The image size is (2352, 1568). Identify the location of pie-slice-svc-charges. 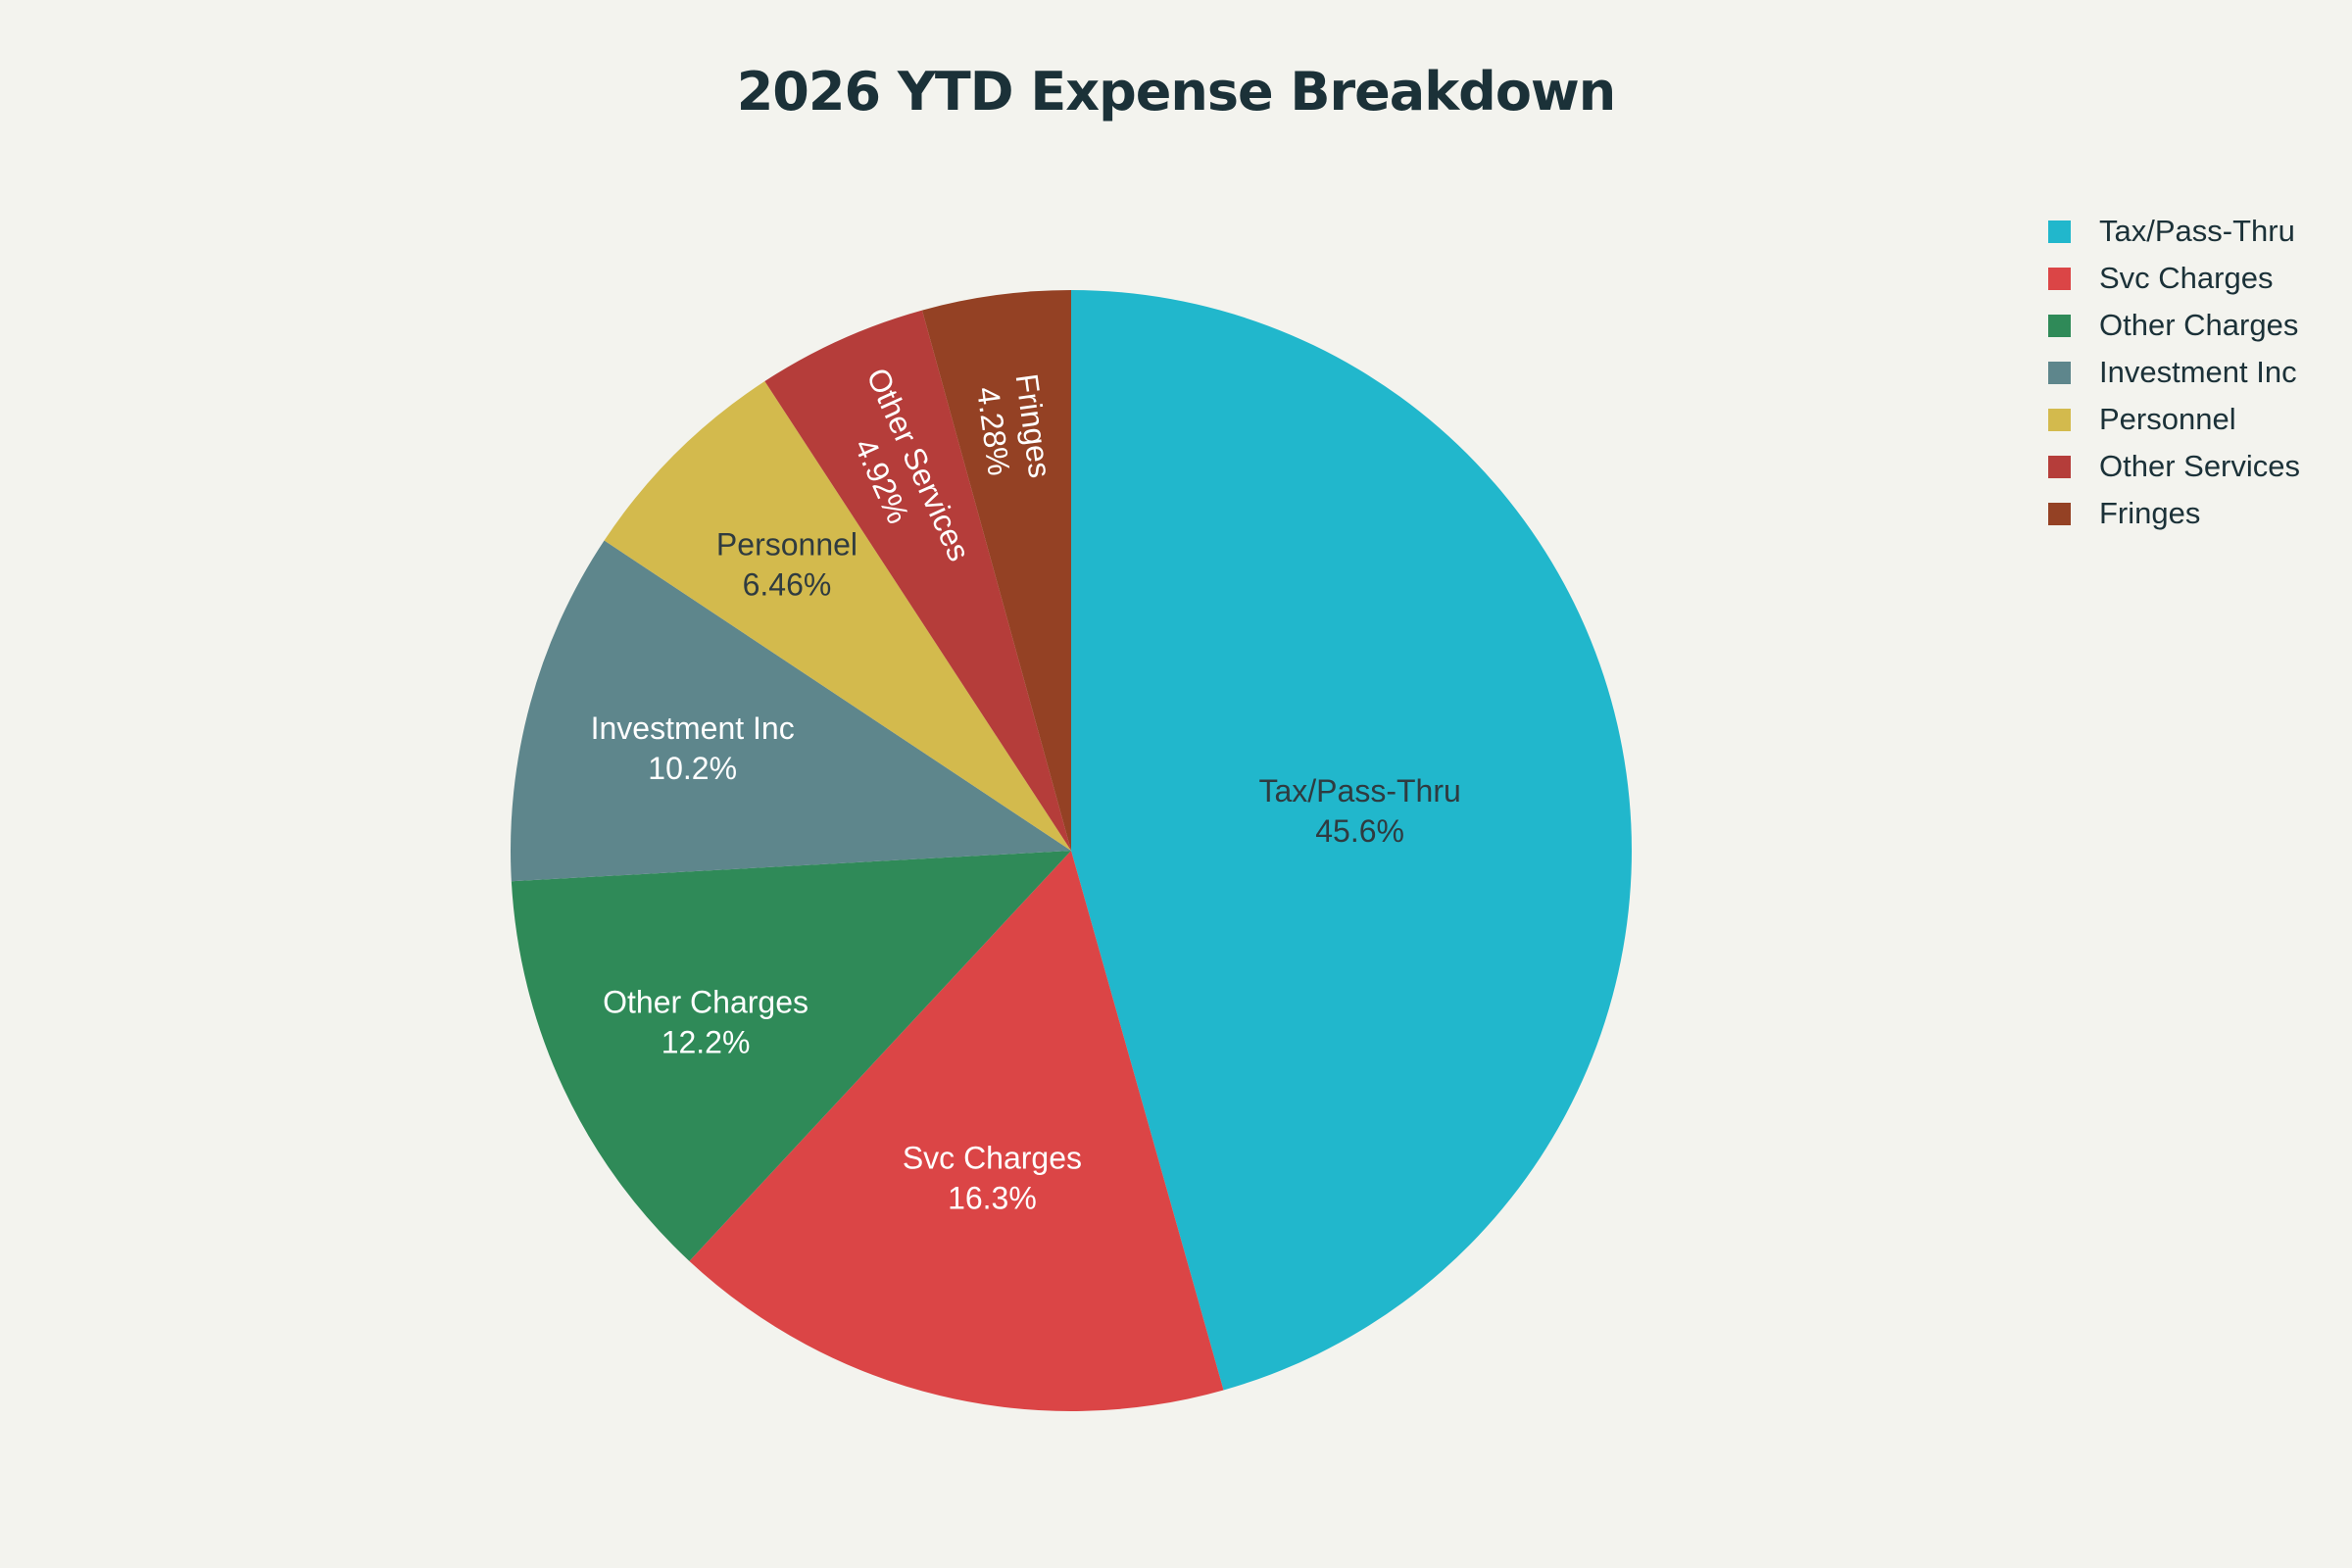
(956, 1131).